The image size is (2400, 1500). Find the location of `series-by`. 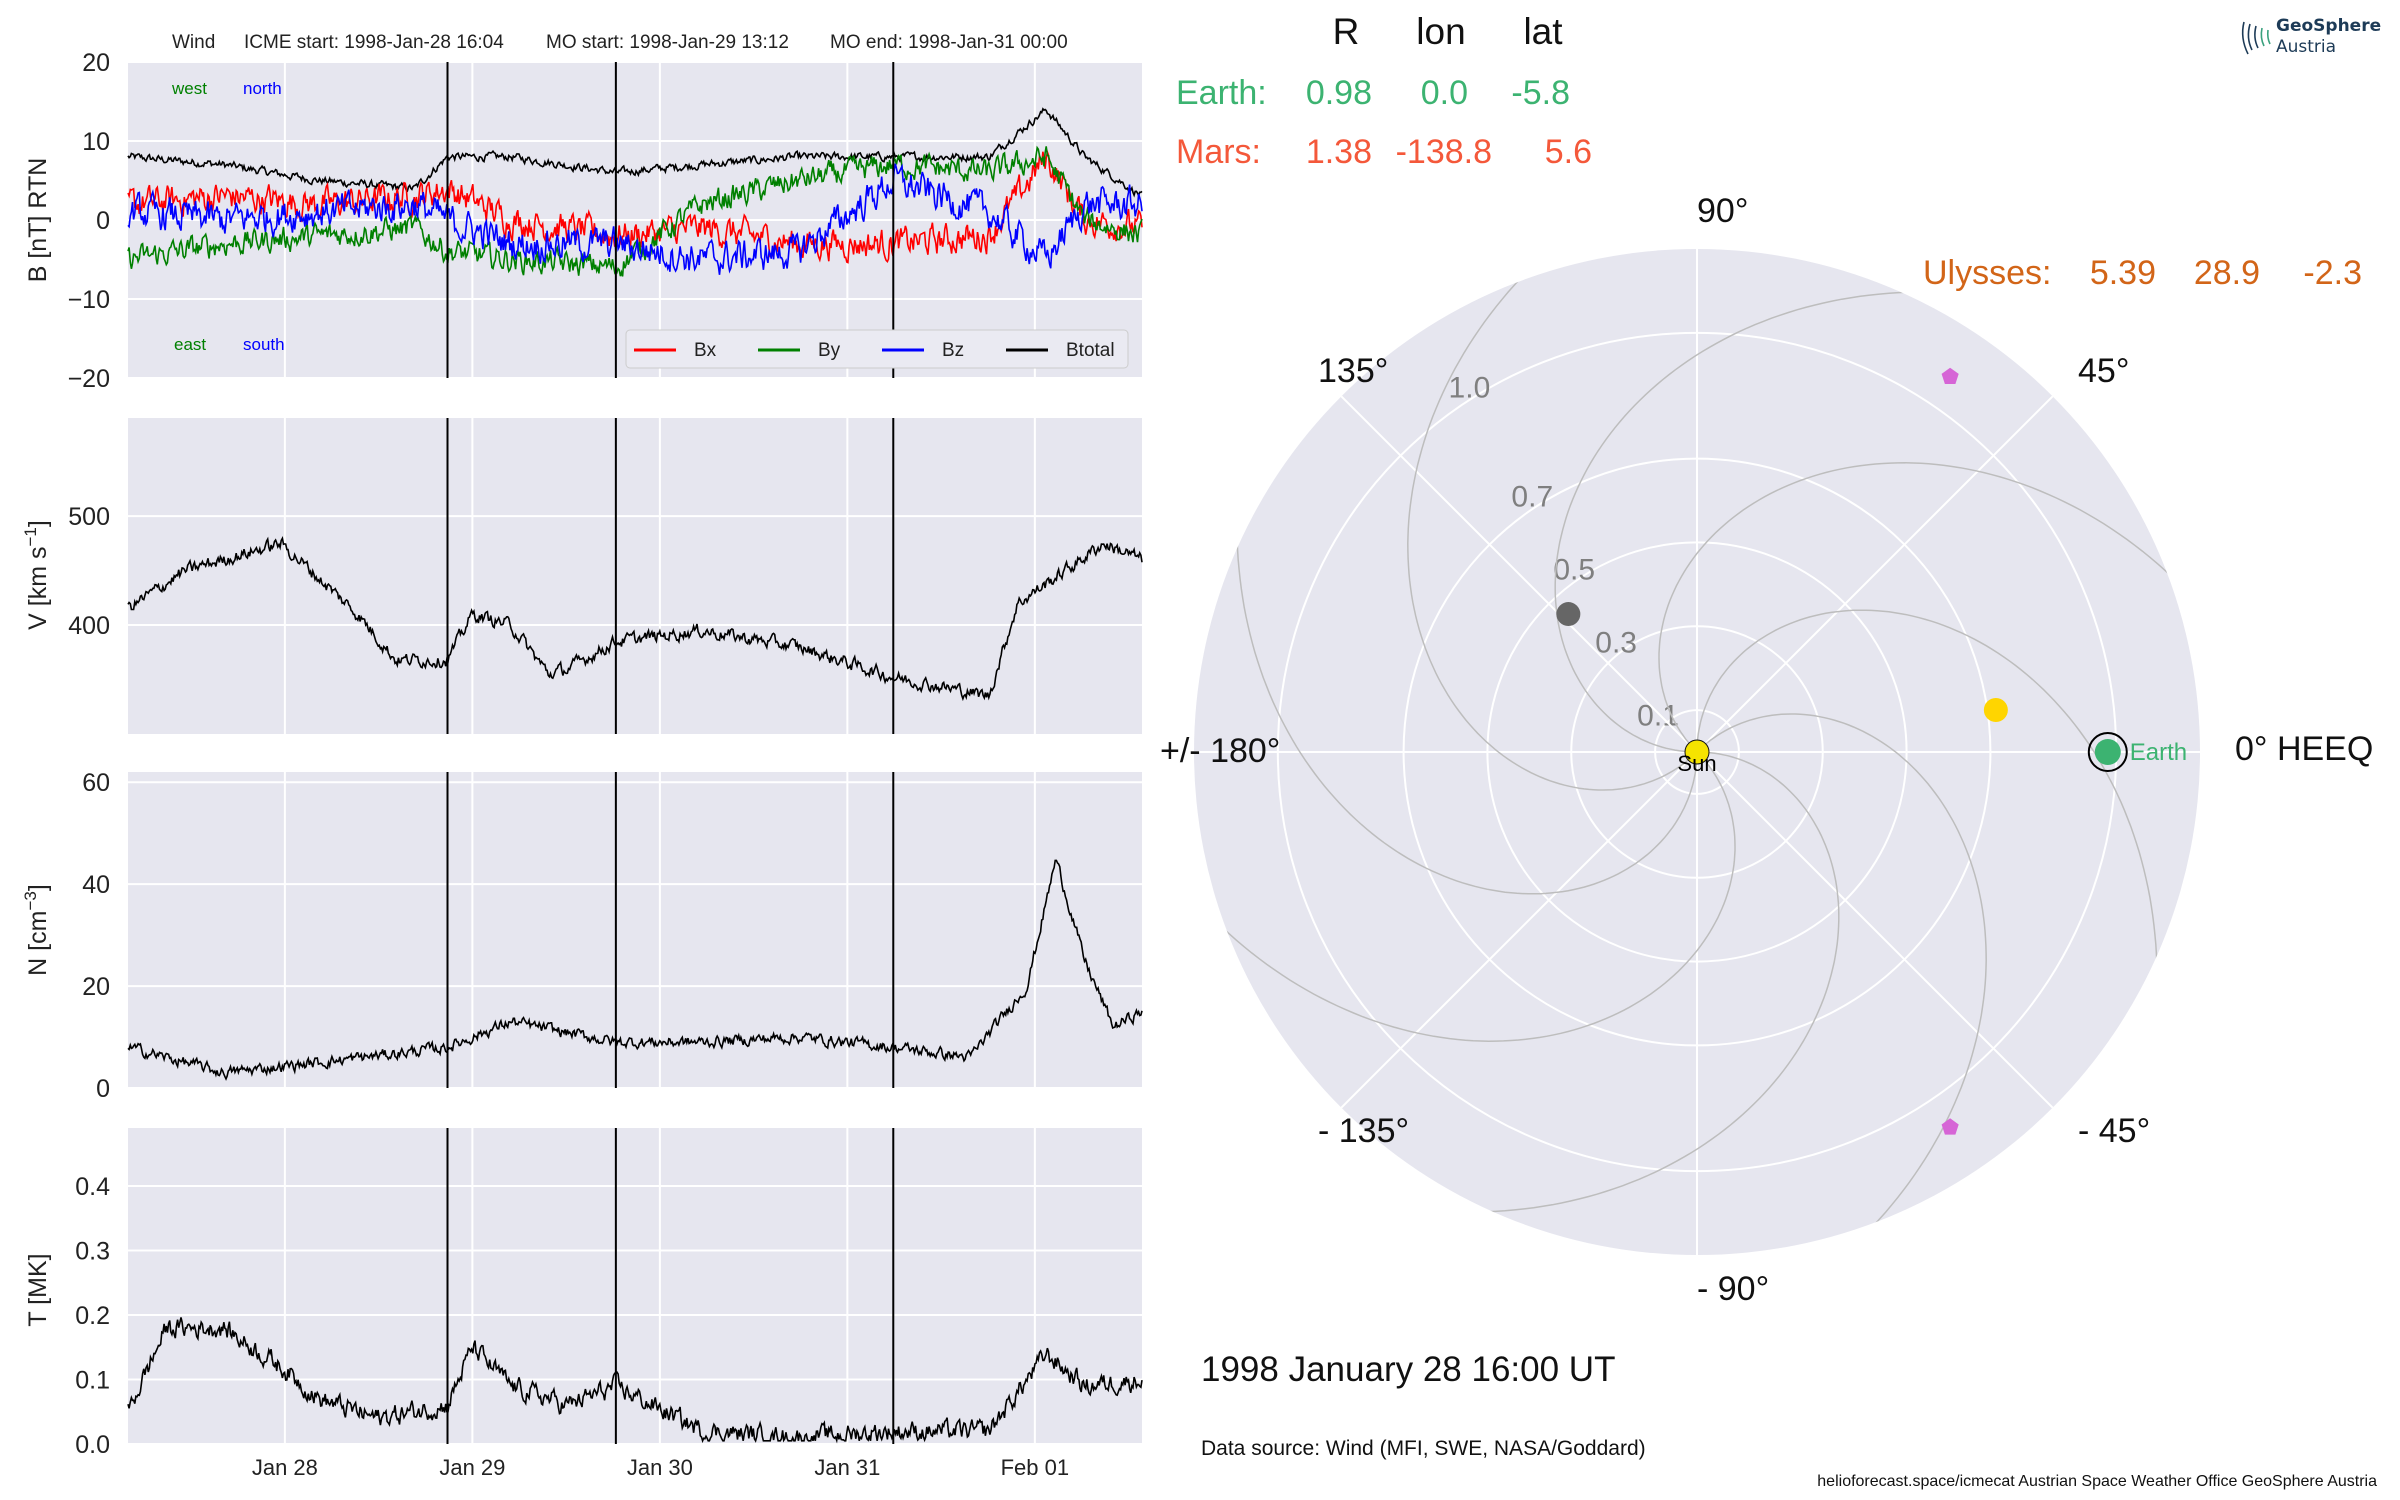

series-by is located at coordinates (635, 211).